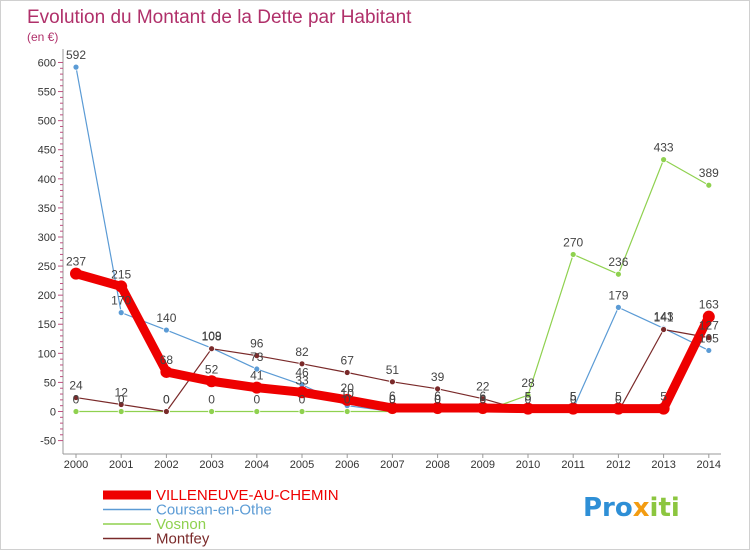  Describe the element at coordinates (437, 465) in the screenshot. I see `x-tick-label: 2008` at that location.